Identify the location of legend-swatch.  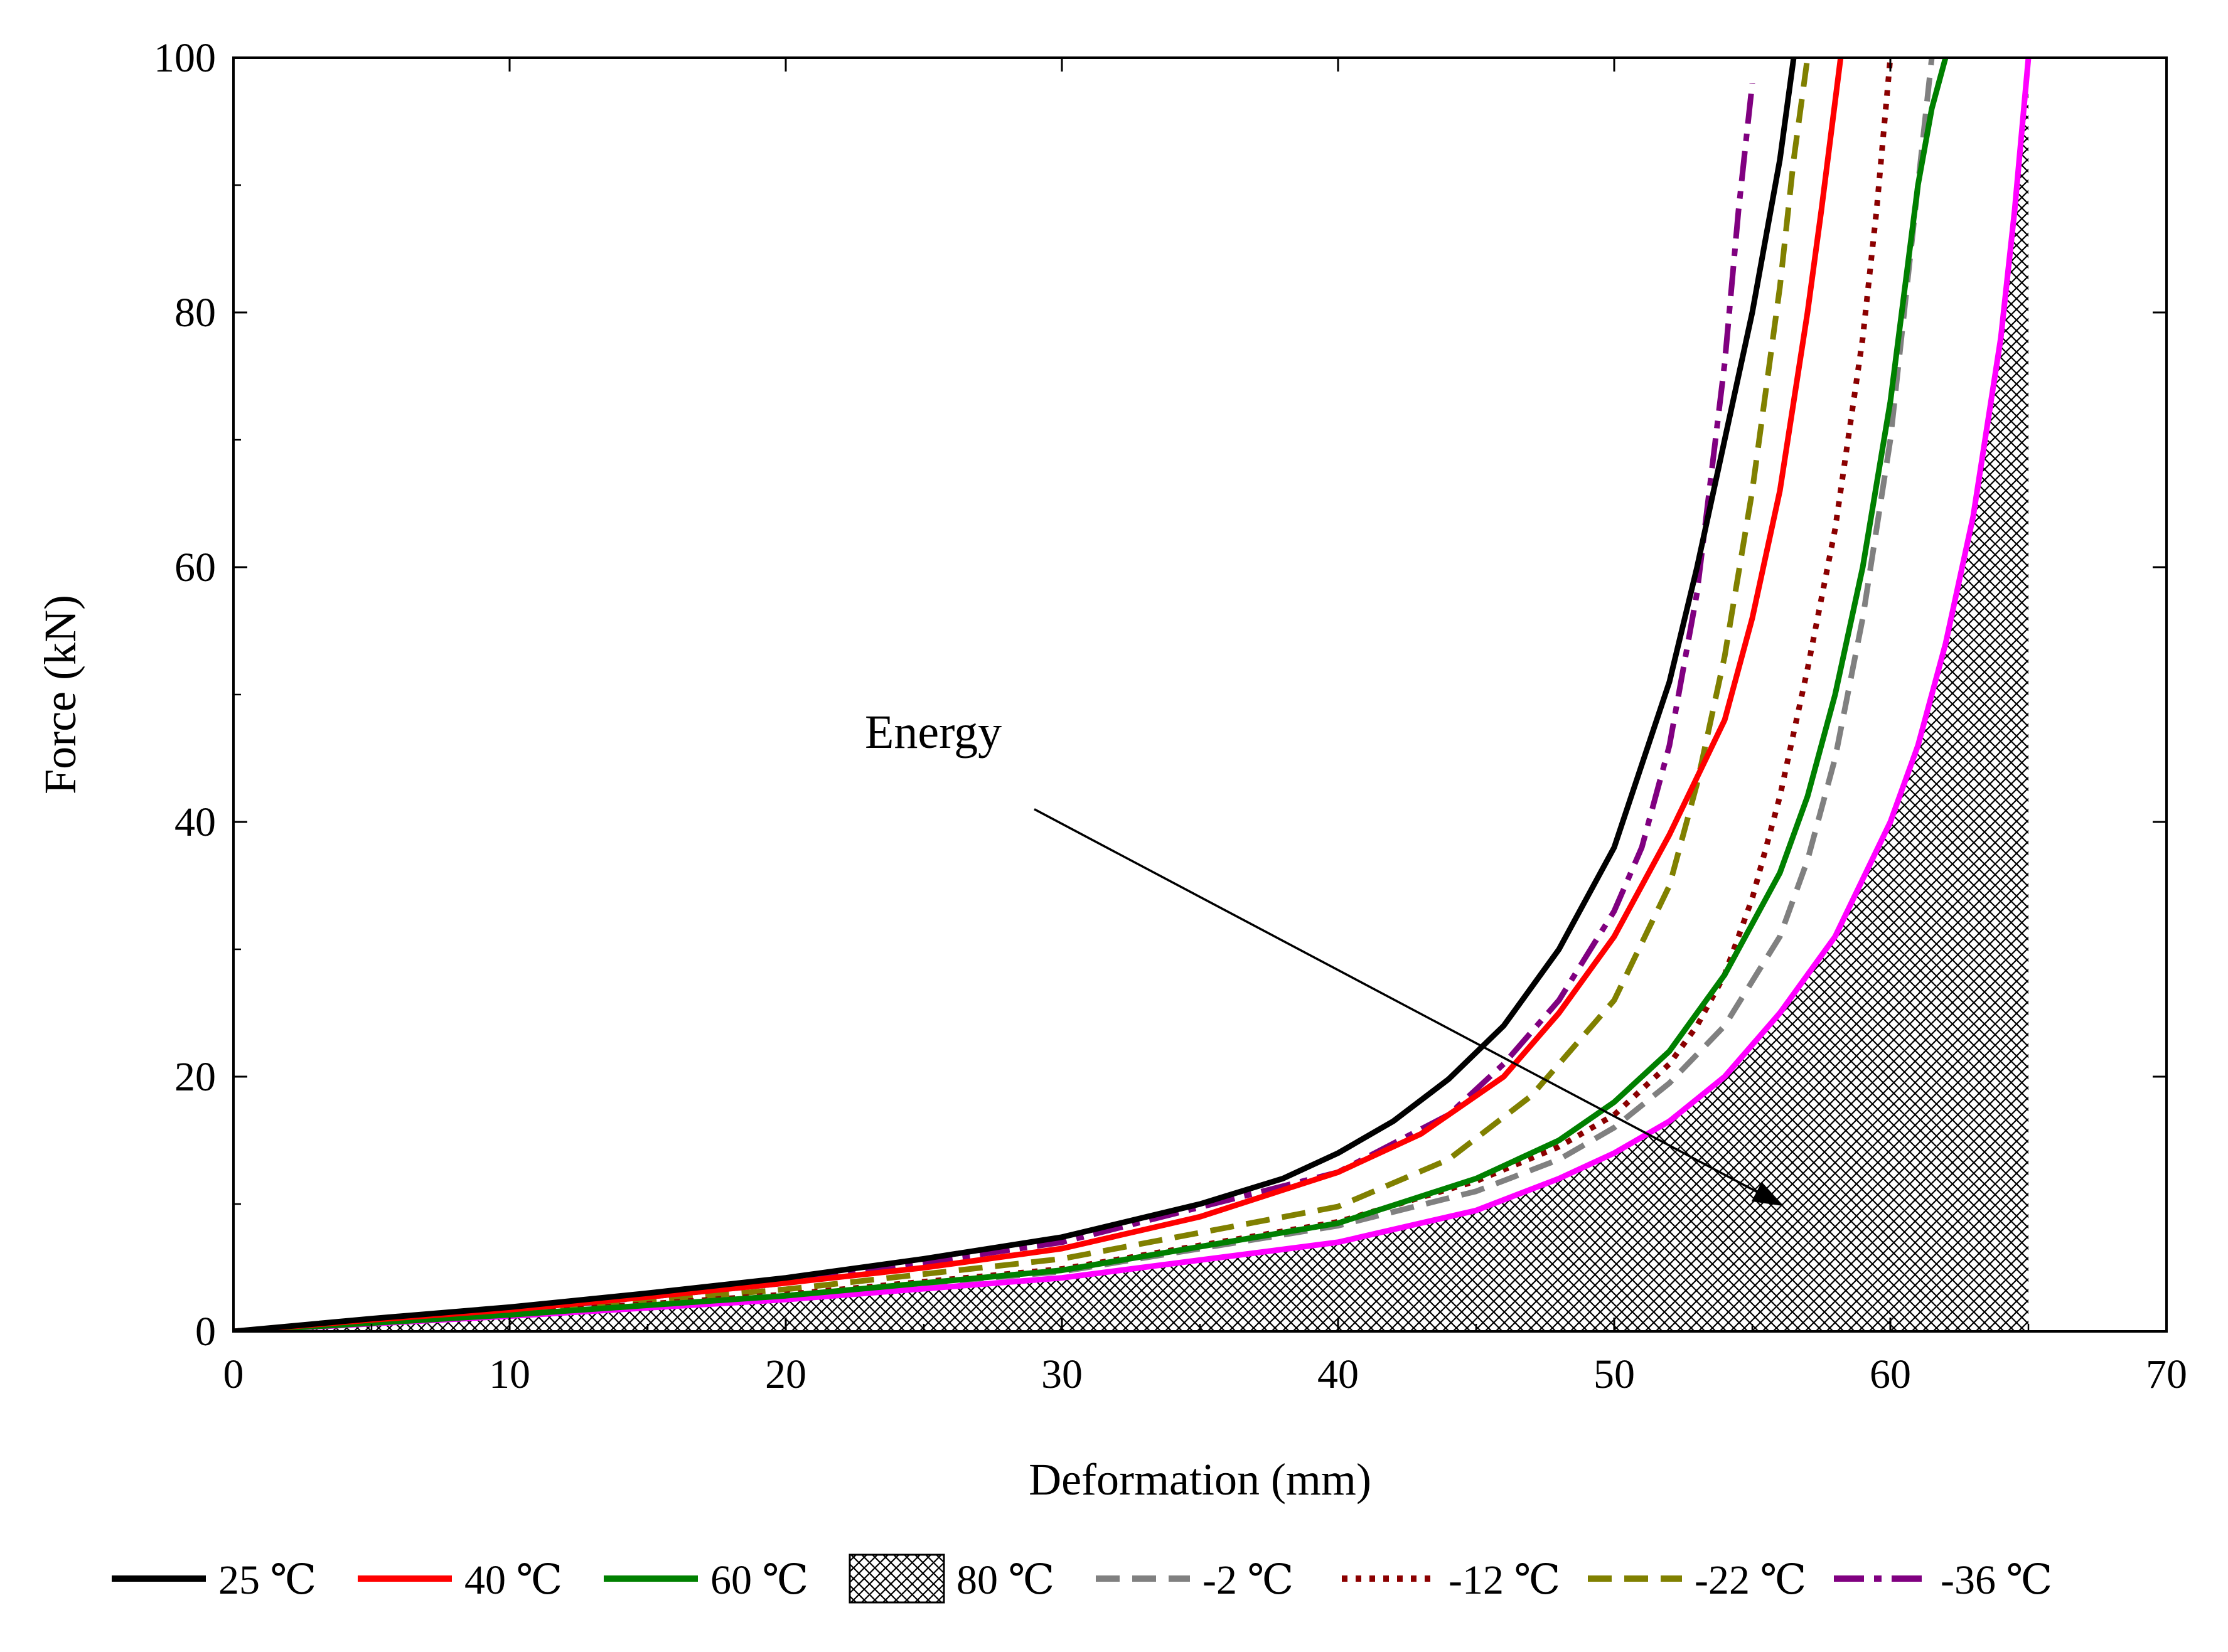
(897, 1579).